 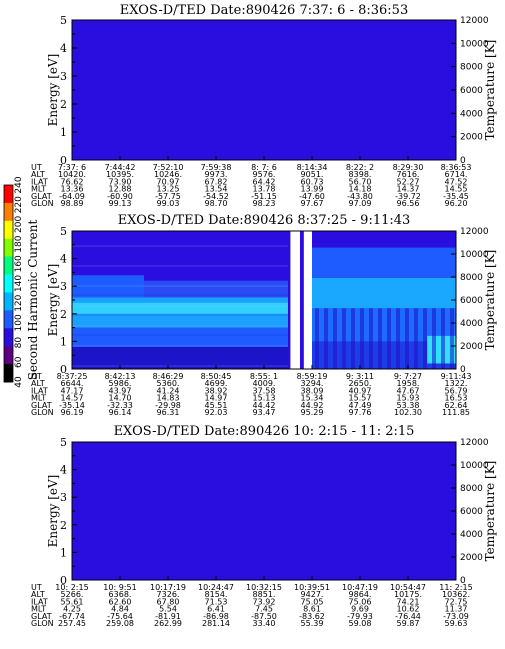 I want to click on table-cell: 7:59:38, so click(x=216, y=167).